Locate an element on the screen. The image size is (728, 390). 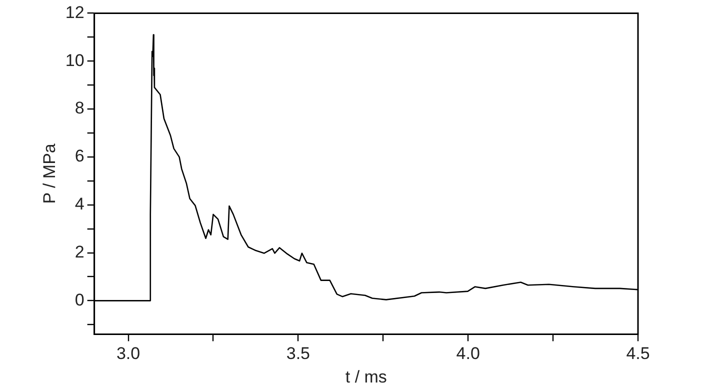
y-tick-label: 0 is located at coordinates (79, 300).